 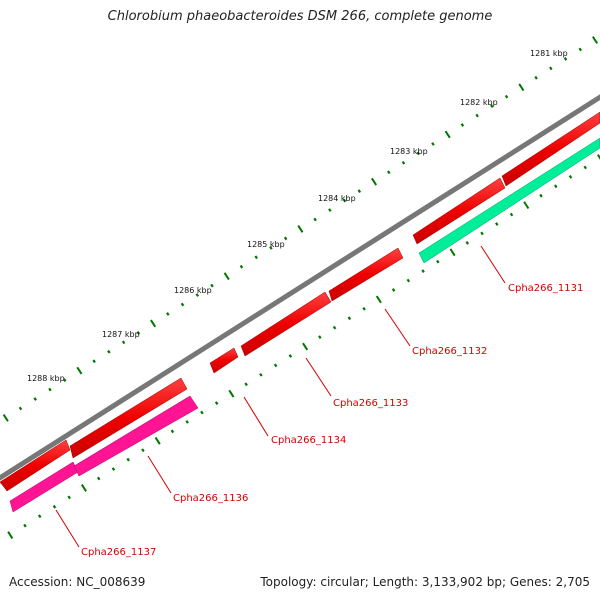 What do you see at coordinates (266, 244) in the screenshot?
I see `kbp-label: 1285 kbp` at bounding box center [266, 244].